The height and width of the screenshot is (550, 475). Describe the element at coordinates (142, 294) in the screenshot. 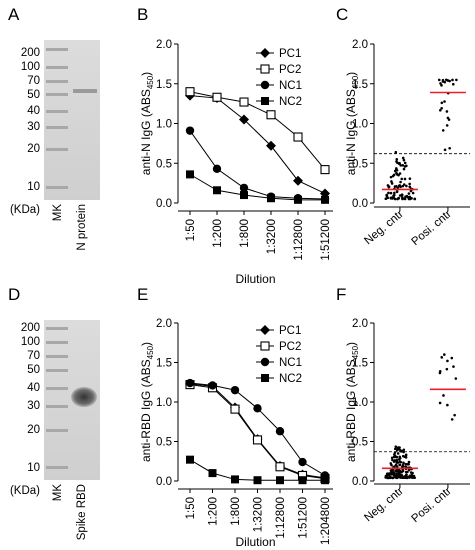

I see `panel-letter-e: E` at that location.